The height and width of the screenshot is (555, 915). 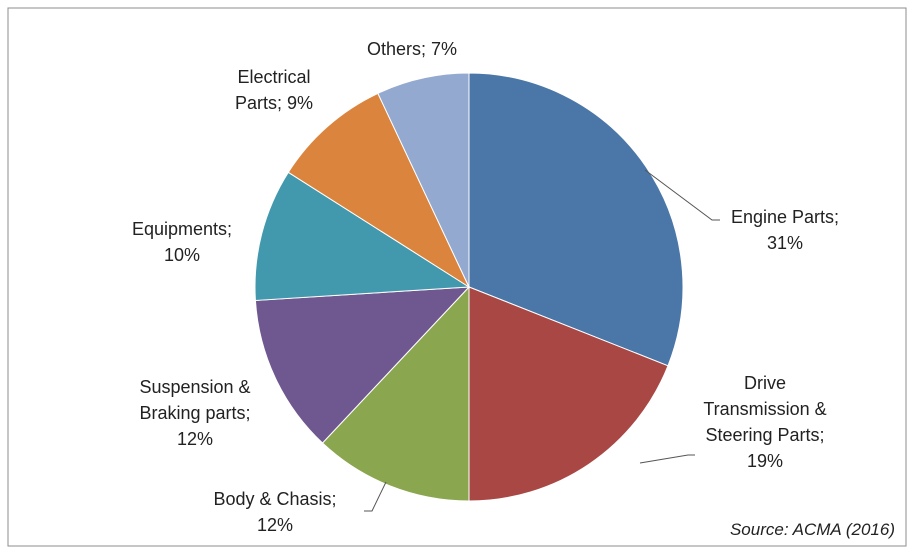 I want to click on data-label: Electrical Parts; 9%, so click(x=274, y=90).